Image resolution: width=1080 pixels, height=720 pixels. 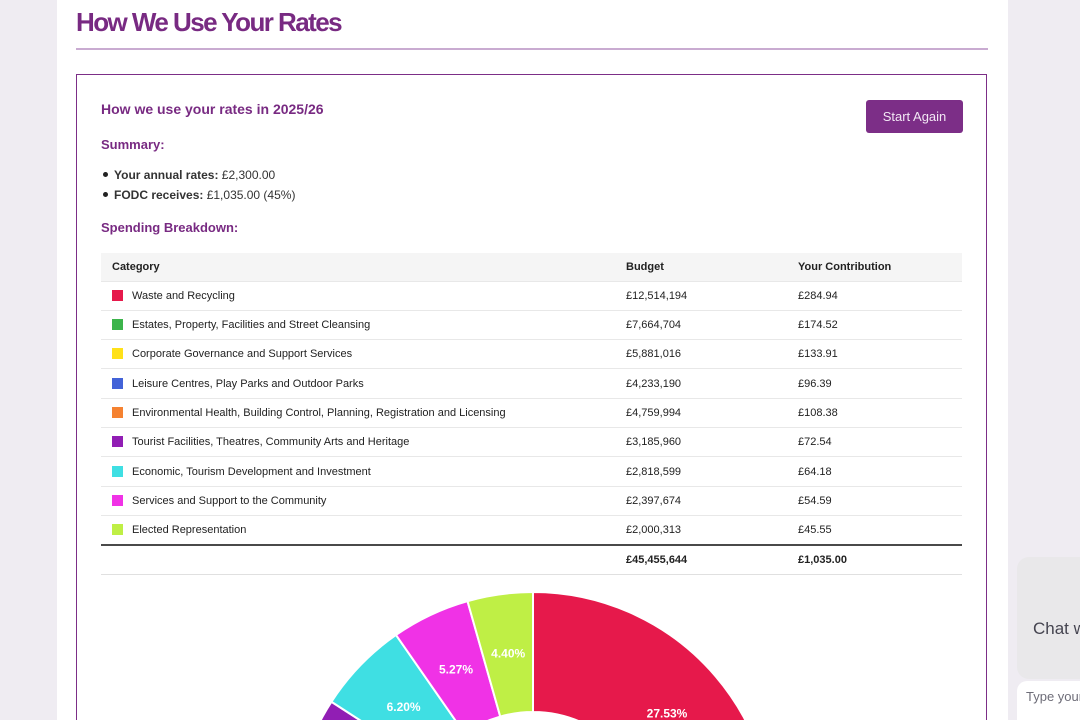 I want to click on svg-text: 4.40%, so click(x=508, y=654).